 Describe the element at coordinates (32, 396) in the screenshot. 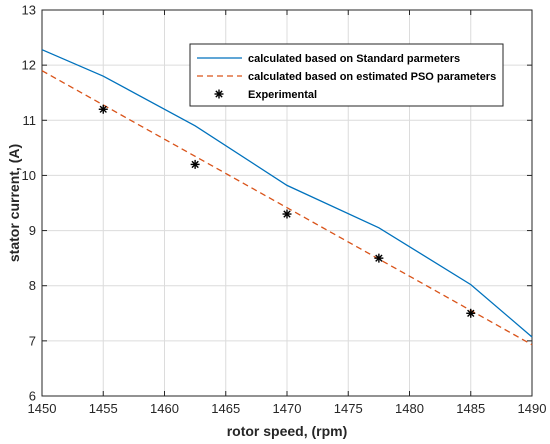

I see `y-tick-label: 6` at that location.